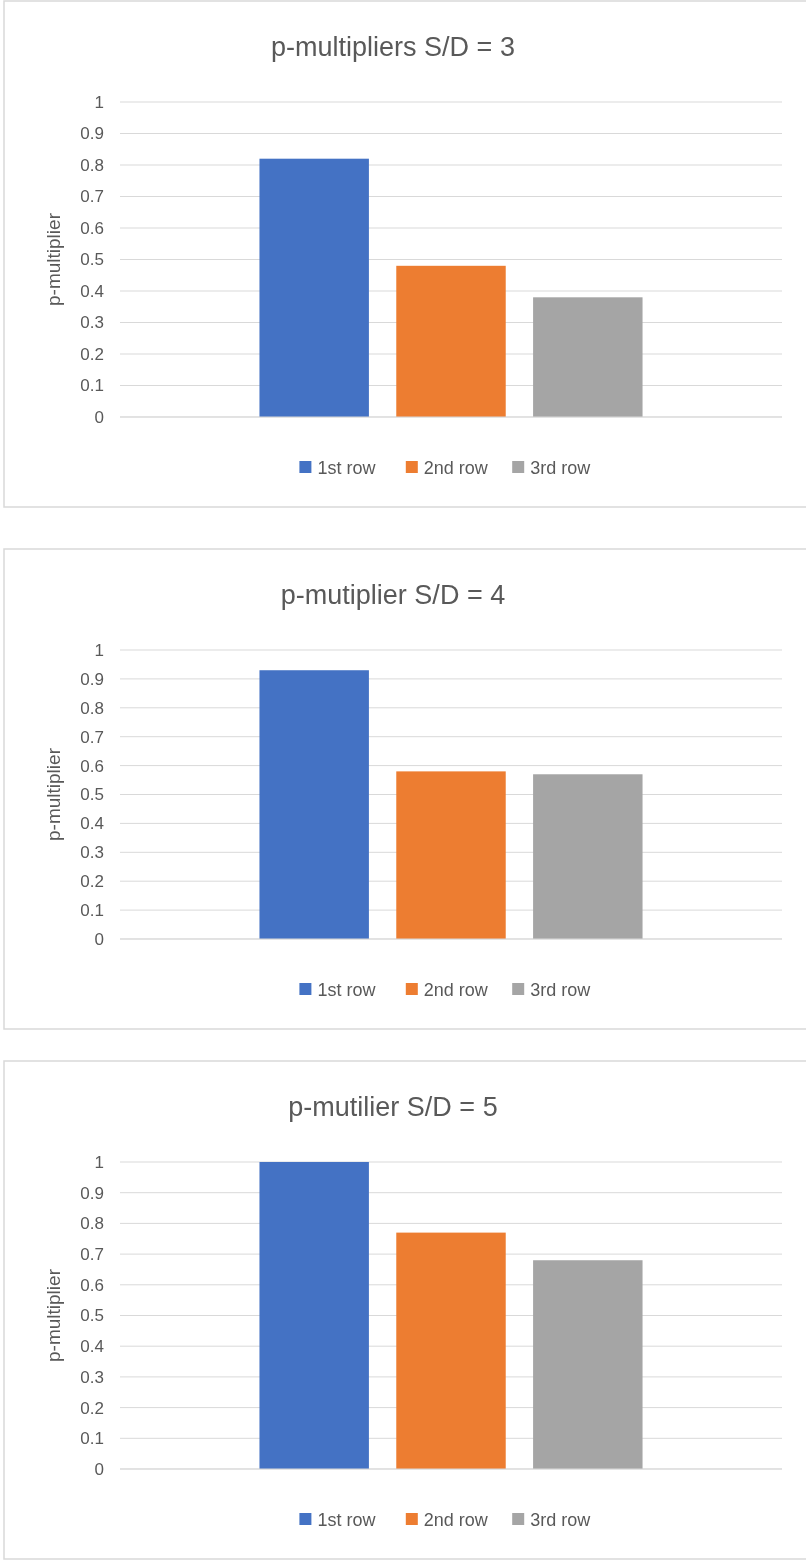 This screenshot has height=1560, width=806. I want to click on chart-title: p-mutiplier S/D = 4, so click(393, 595).